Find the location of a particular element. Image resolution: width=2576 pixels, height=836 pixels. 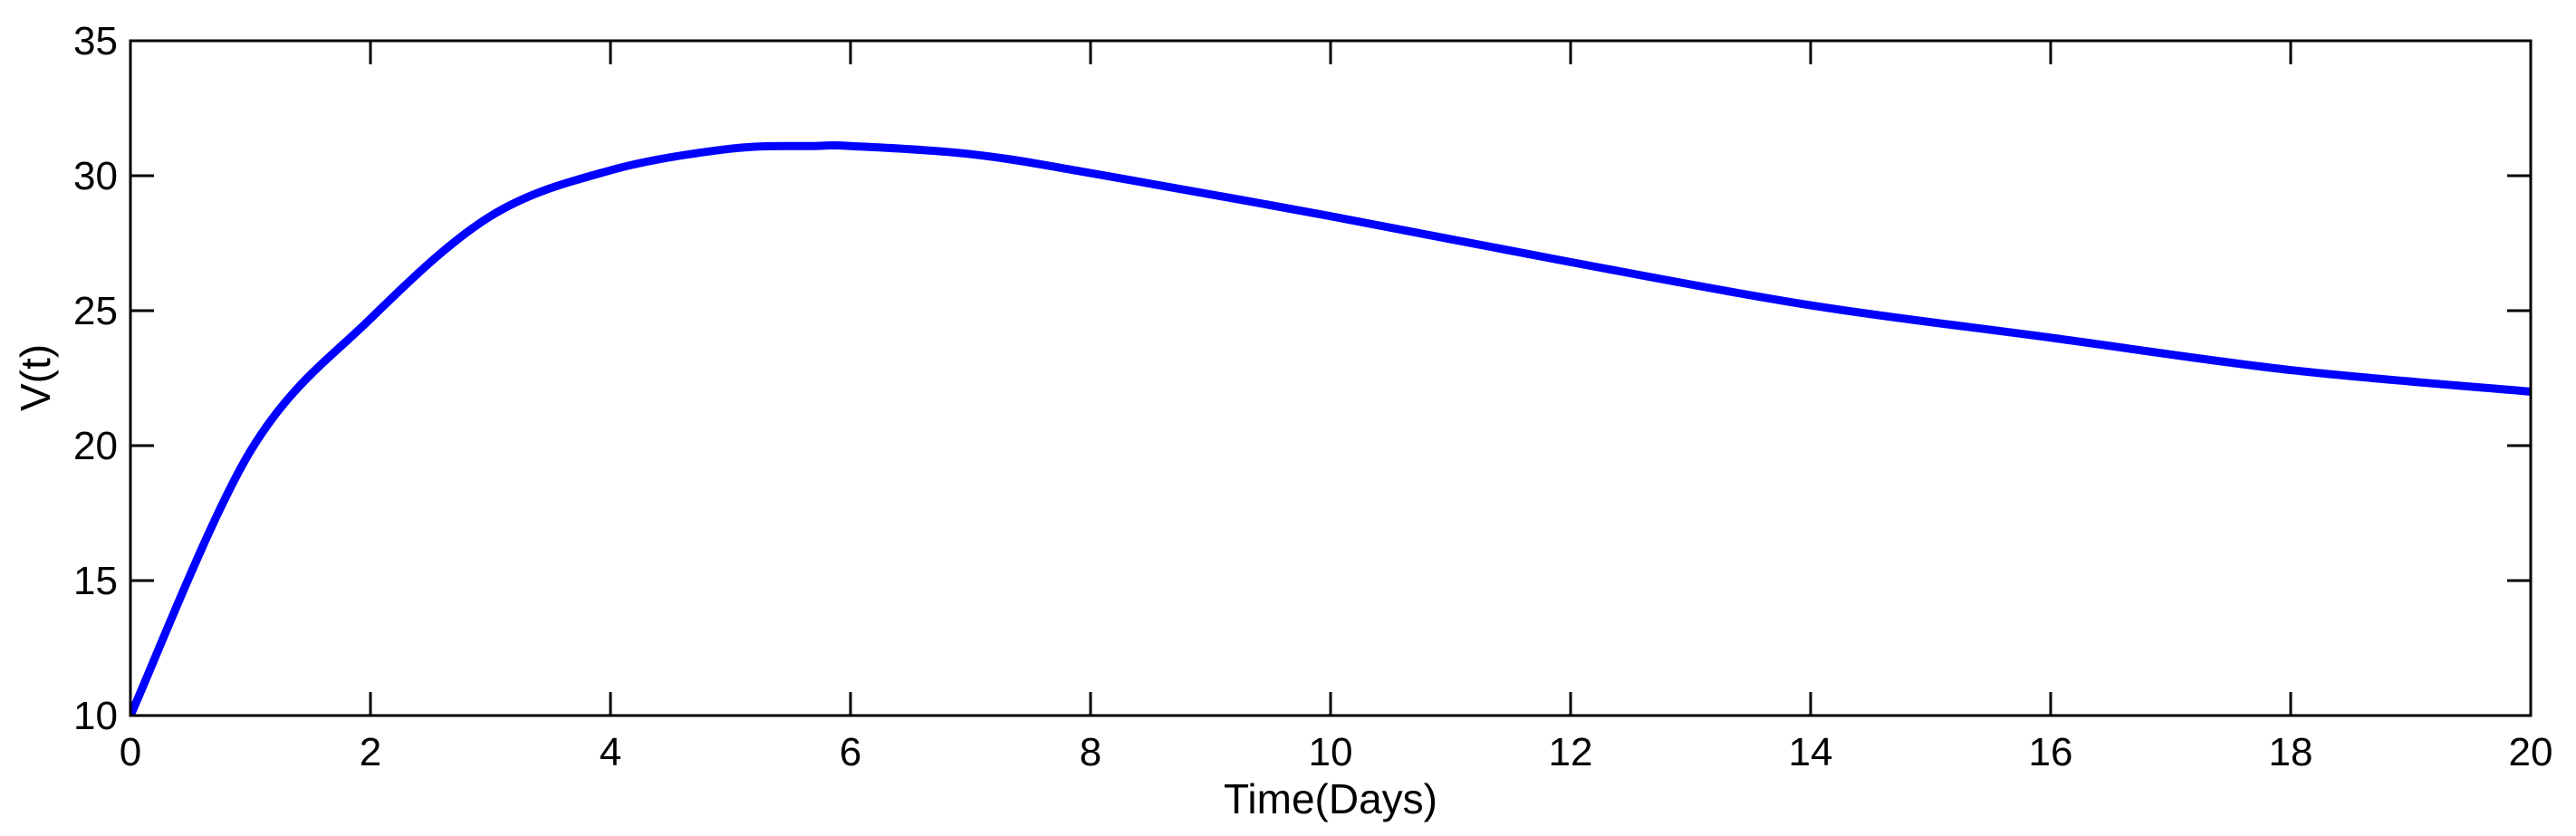

x-tick-label: 8 is located at coordinates (1090, 752).